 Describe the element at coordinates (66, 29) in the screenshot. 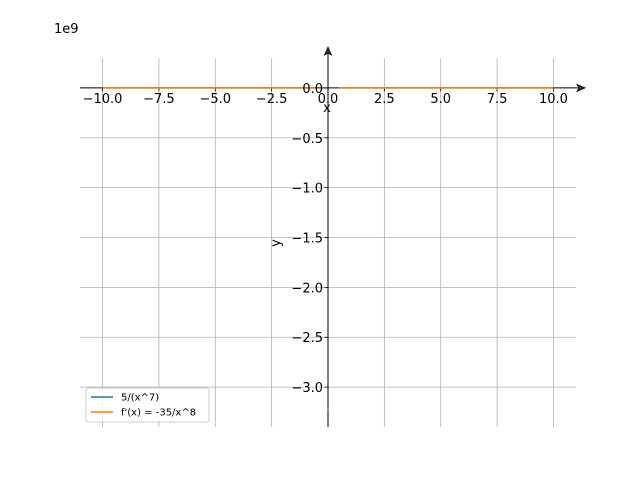

I see `y-offset-text: 1e9` at that location.